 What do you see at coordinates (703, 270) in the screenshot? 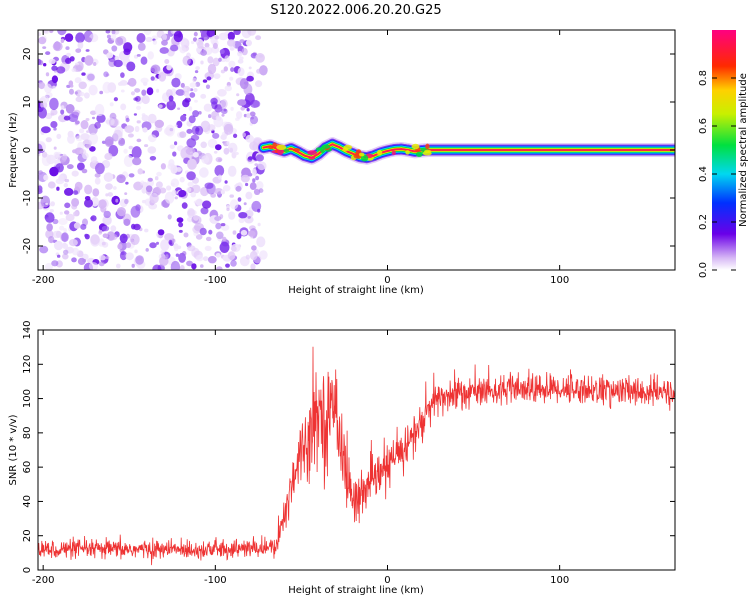
I see `colorbar-tick-label: 0.0` at bounding box center [703, 270].